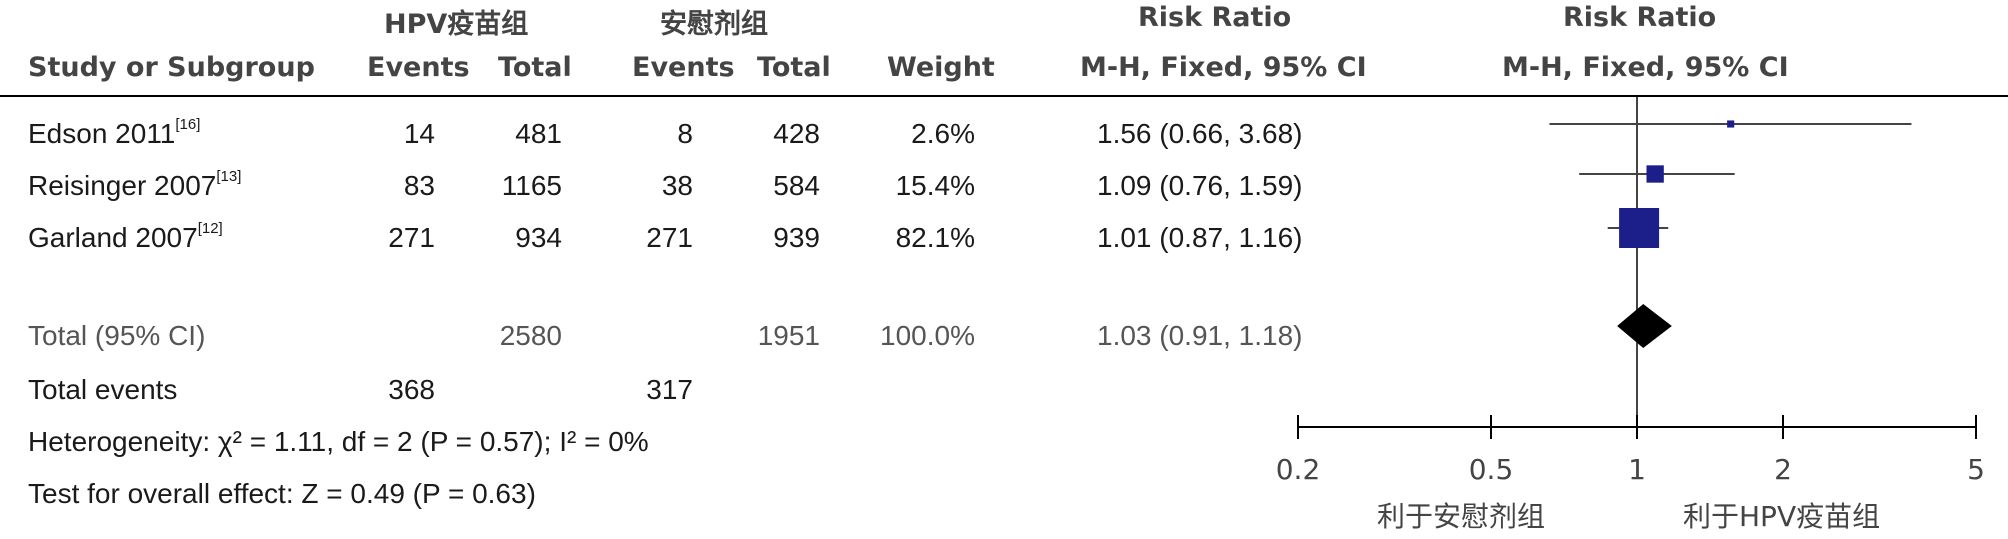 This screenshot has width=2008, height=539. I want to click on total-events2: 317, so click(669, 389).